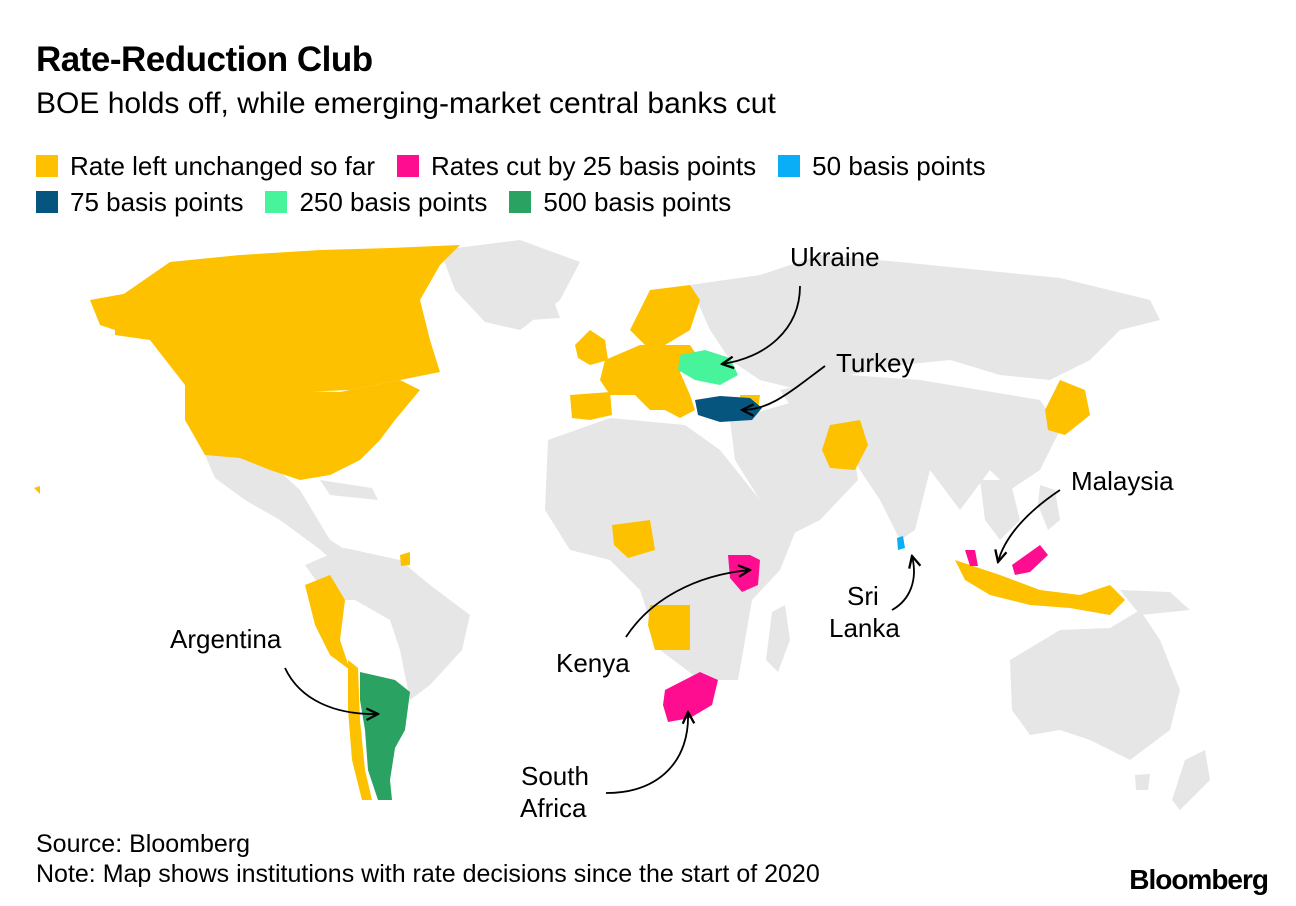  Describe the element at coordinates (863, 596) in the screenshot. I see `callout-label-sri-lanka-1: Sri` at that location.